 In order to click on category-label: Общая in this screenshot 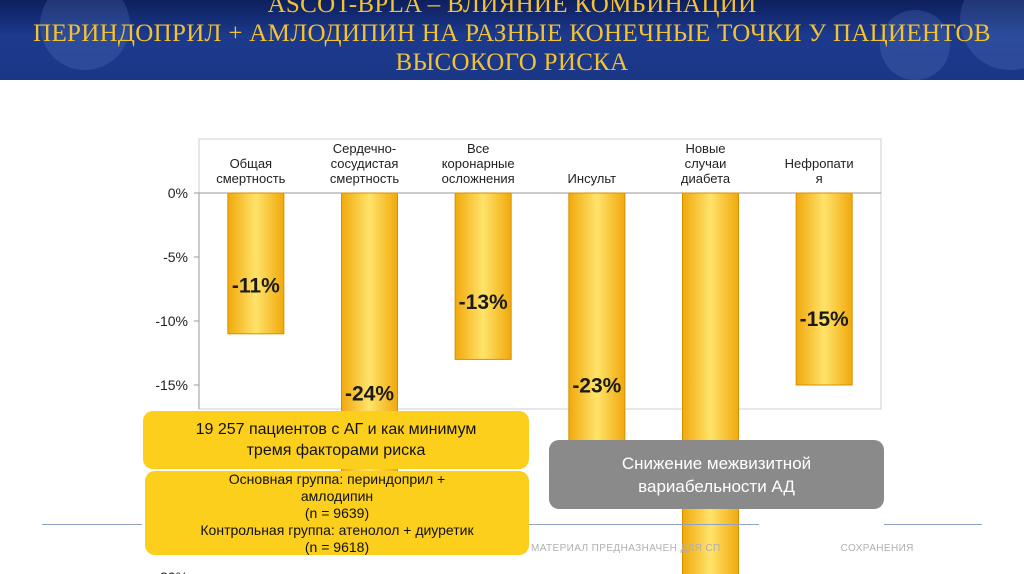, I will do `click(251, 163)`.